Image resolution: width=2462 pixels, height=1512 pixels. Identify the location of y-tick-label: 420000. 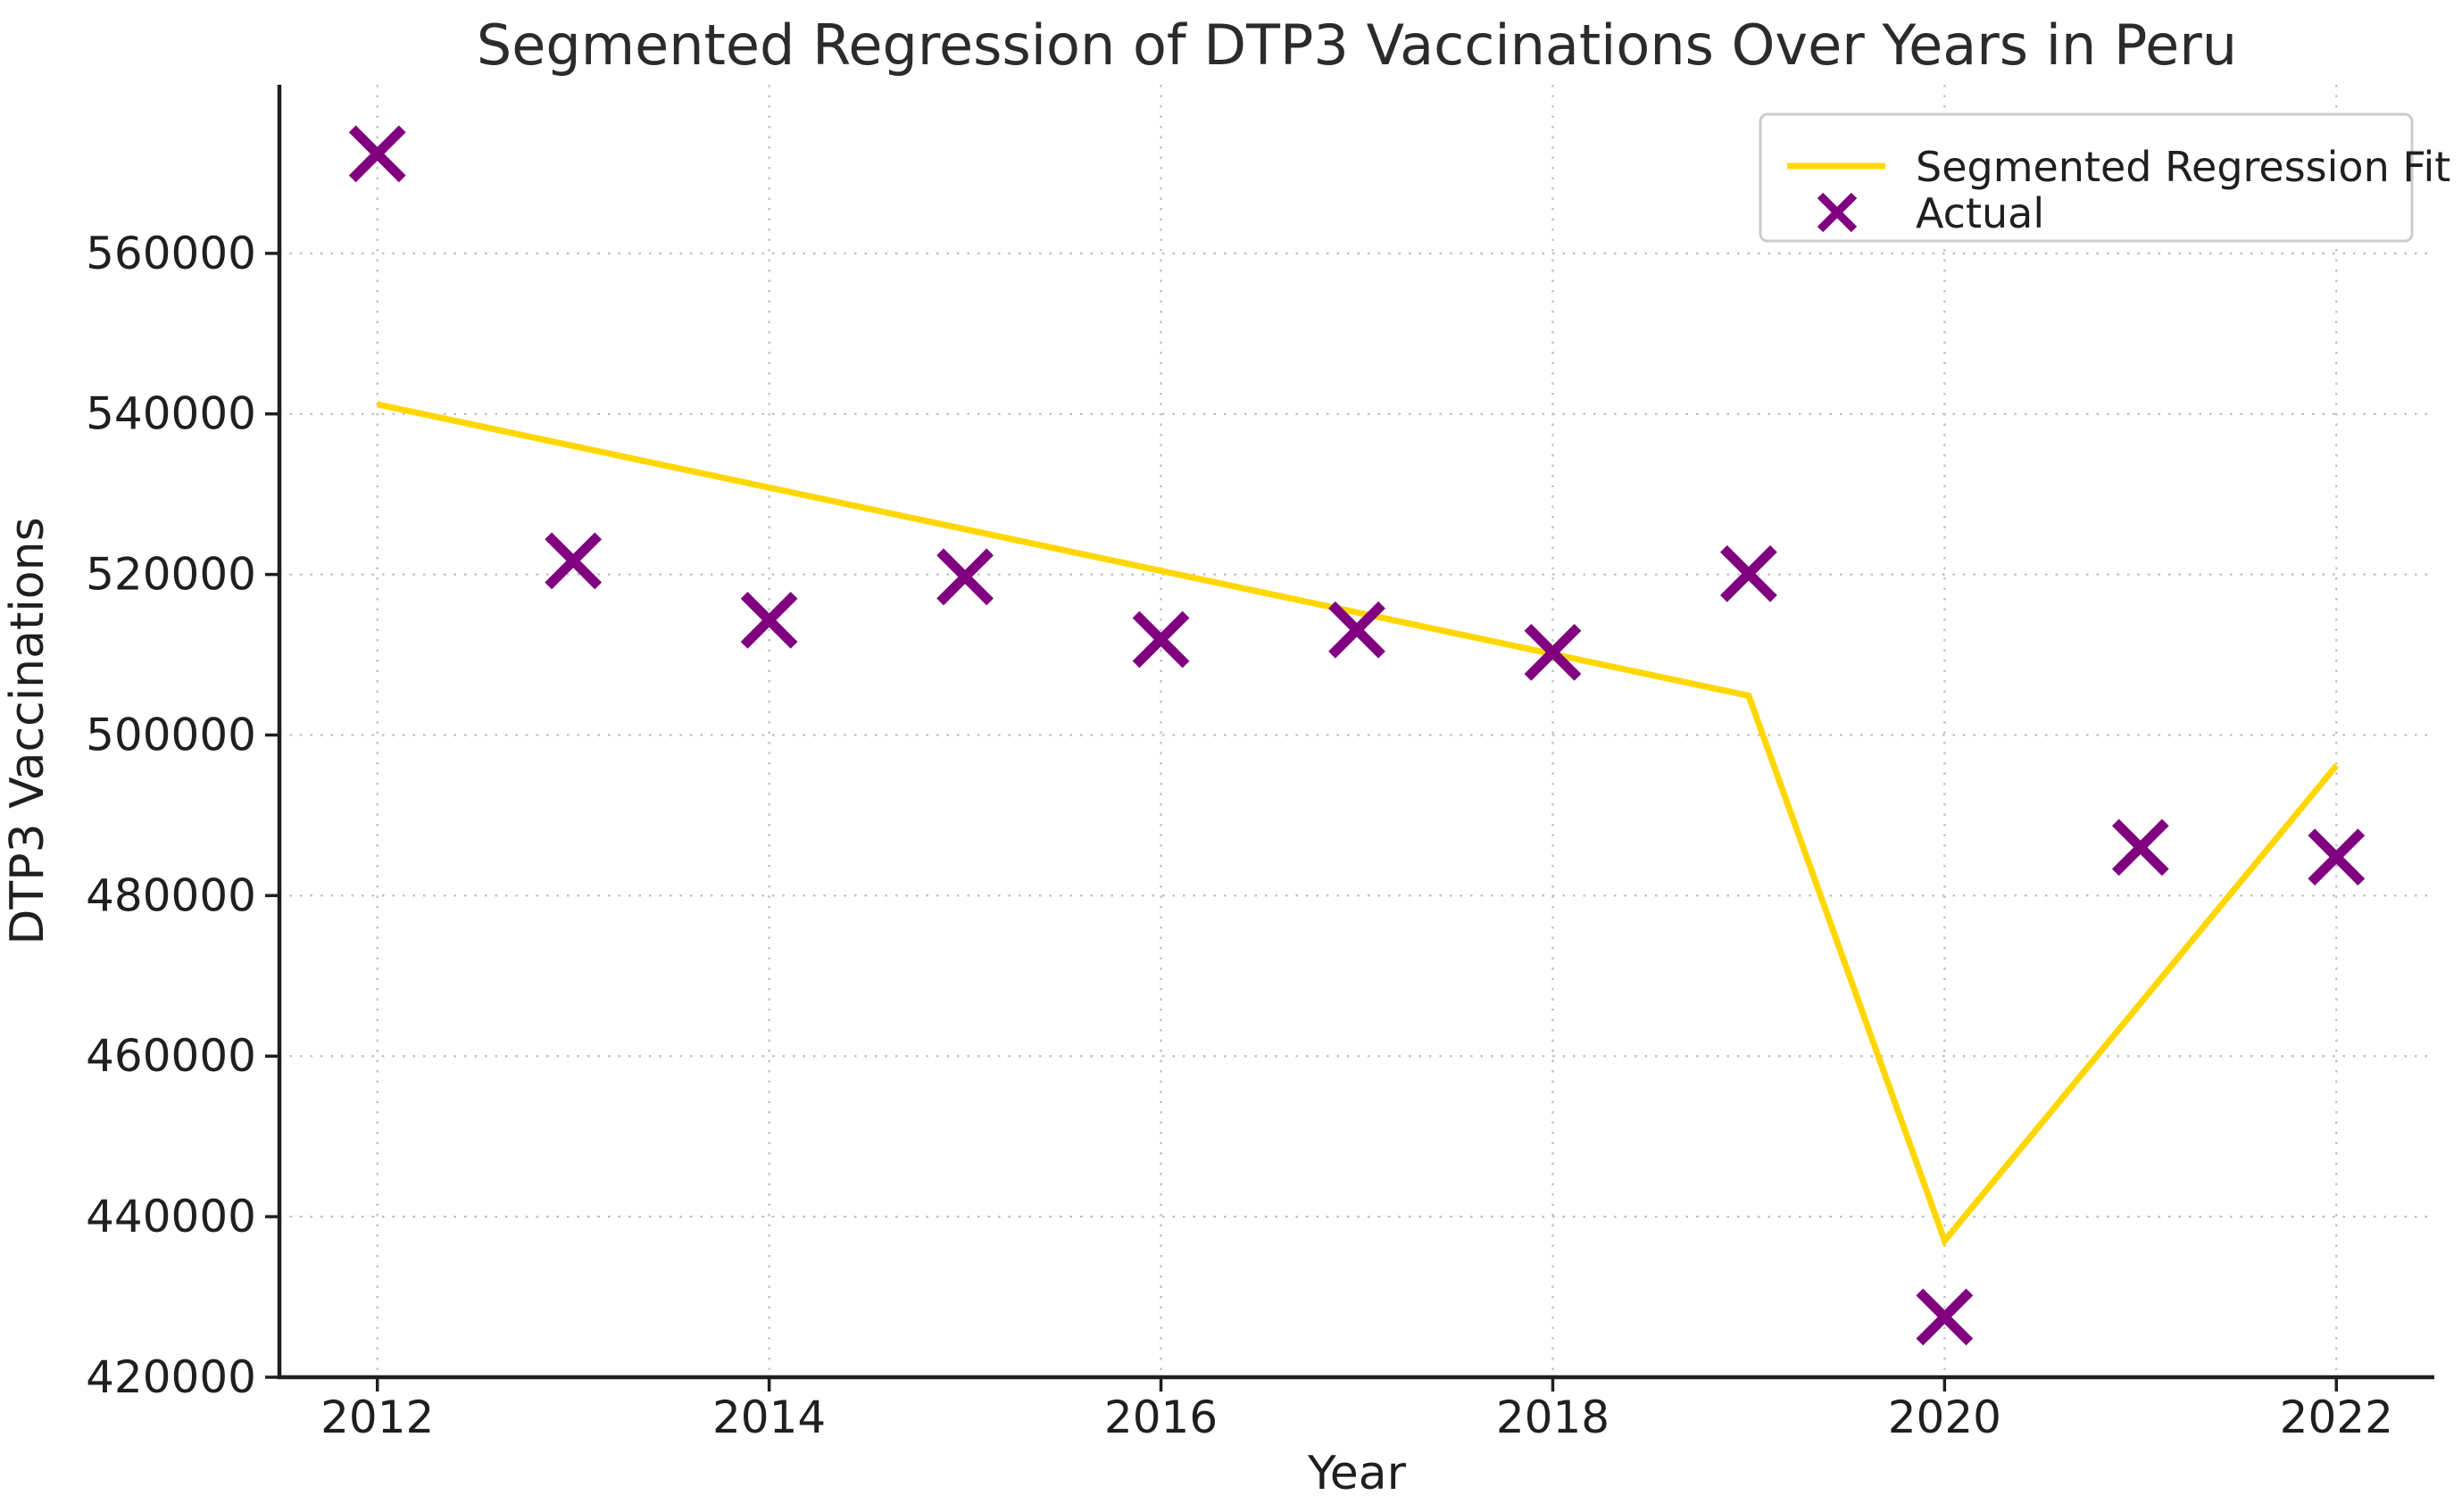
(171, 1377).